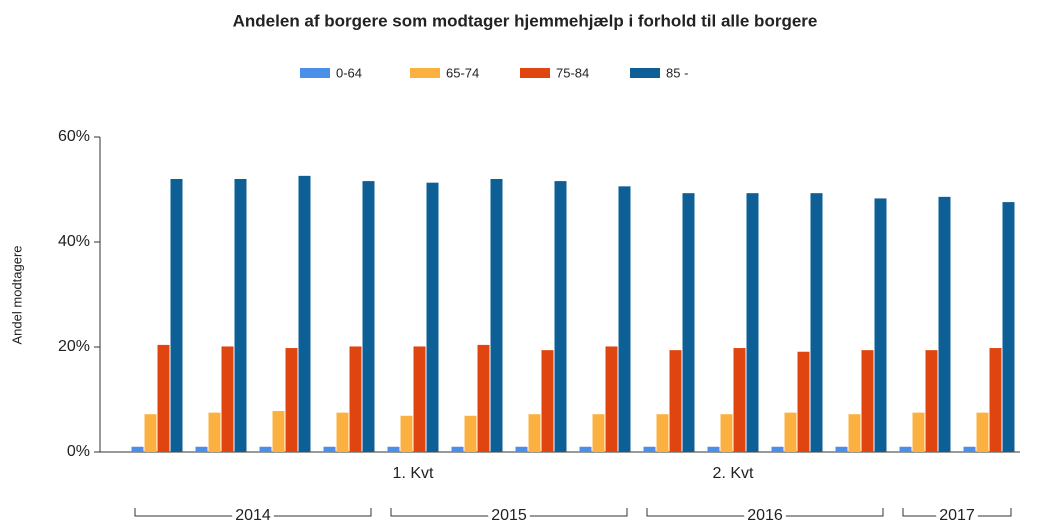  I want to click on y-tick-label: 0%, so click(78, 451).